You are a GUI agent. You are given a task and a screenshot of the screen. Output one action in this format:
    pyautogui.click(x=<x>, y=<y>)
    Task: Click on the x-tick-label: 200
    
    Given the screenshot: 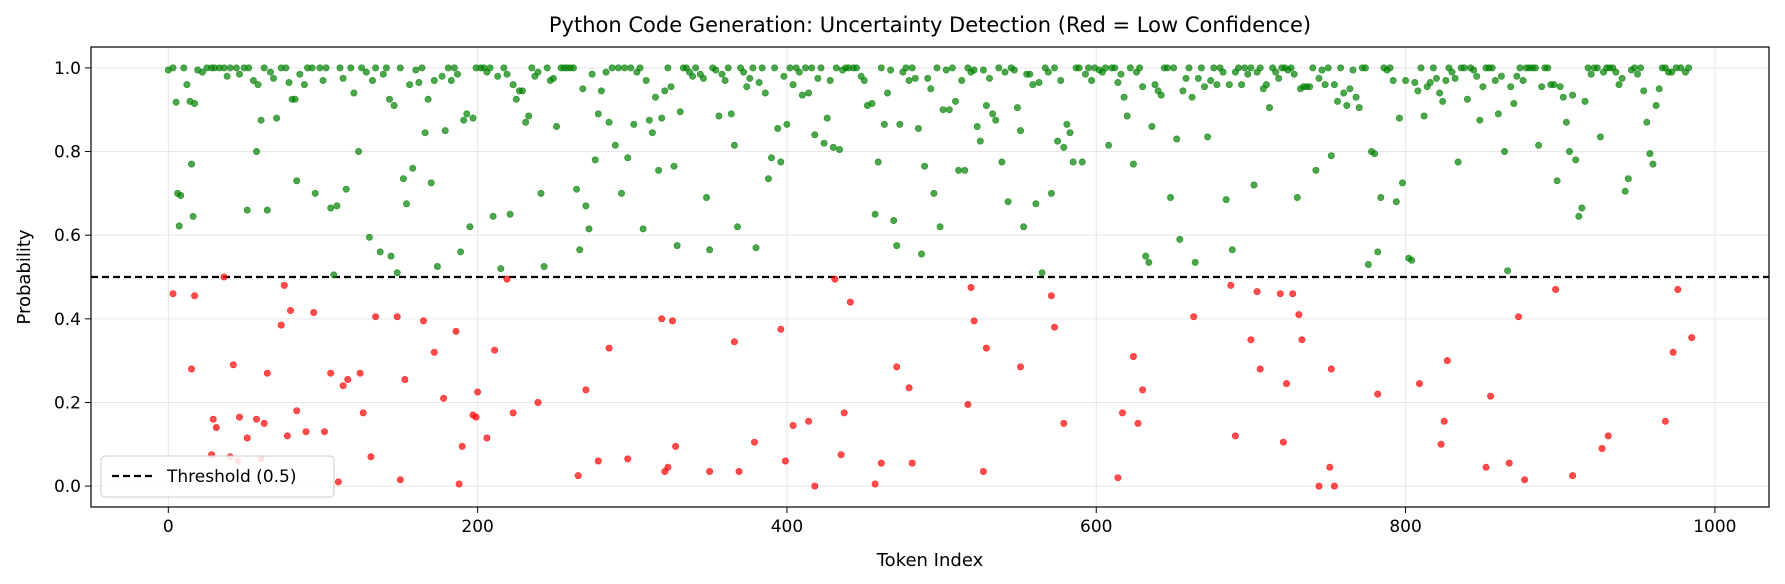 What is the action you would take?
    pyautogui.click(x=477, y=527)
    